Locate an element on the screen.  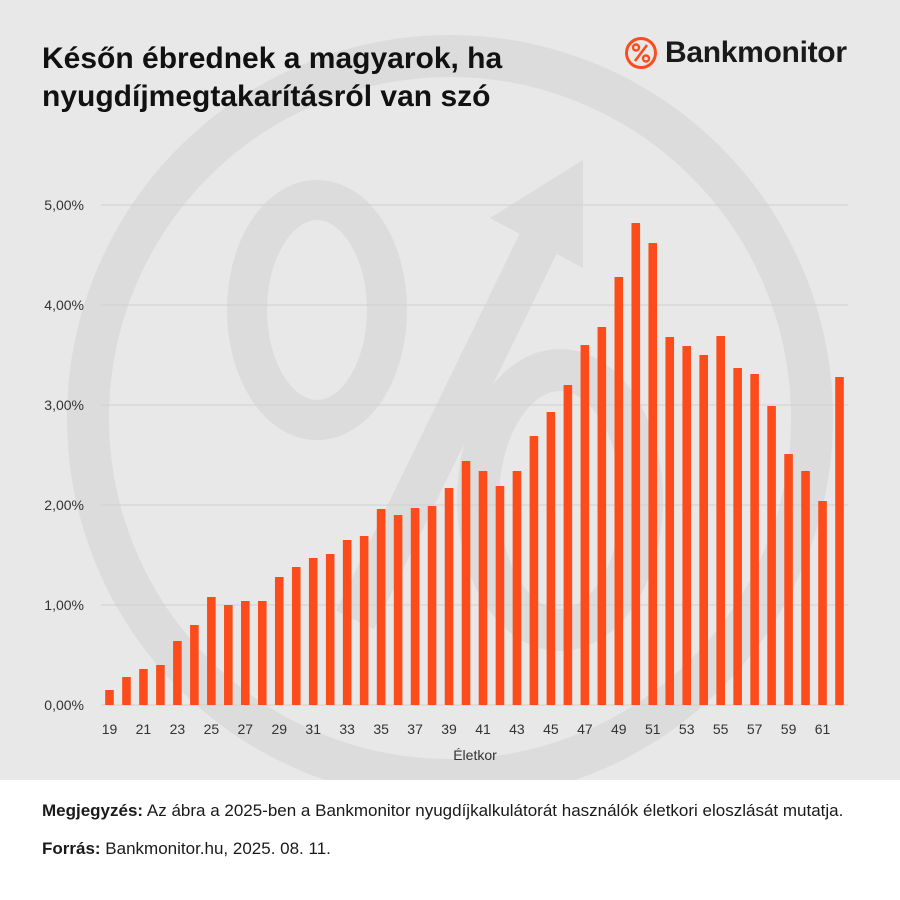
x-tick-label: 27 is located at coordinates (246, 729).